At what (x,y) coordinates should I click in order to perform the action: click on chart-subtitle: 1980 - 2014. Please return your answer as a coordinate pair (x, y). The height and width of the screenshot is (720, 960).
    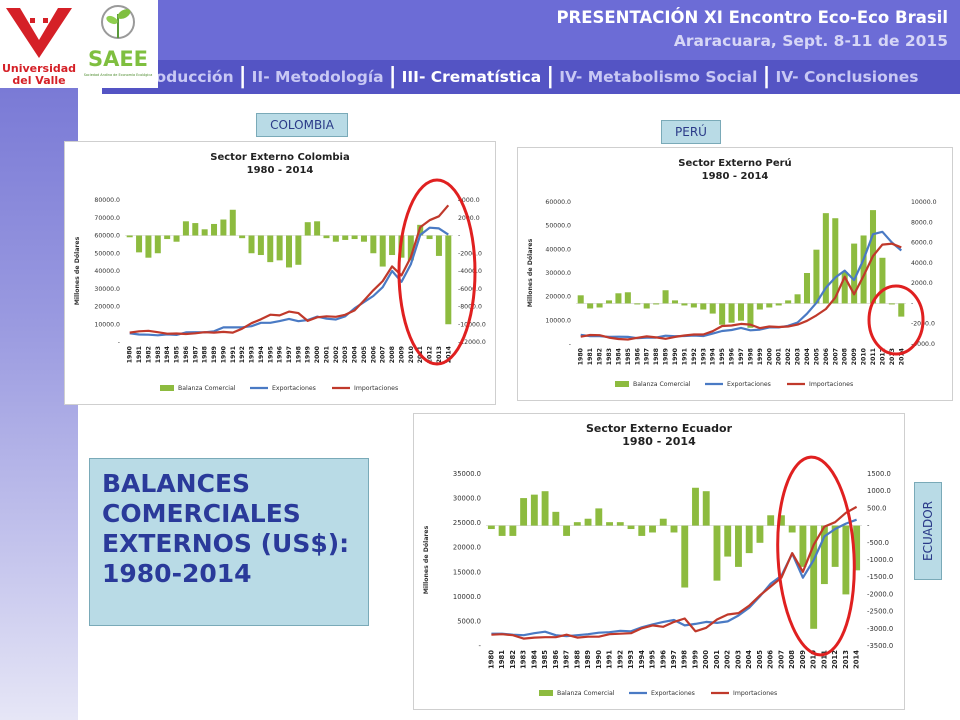
    Looking at the image, I should click on (735, 176).